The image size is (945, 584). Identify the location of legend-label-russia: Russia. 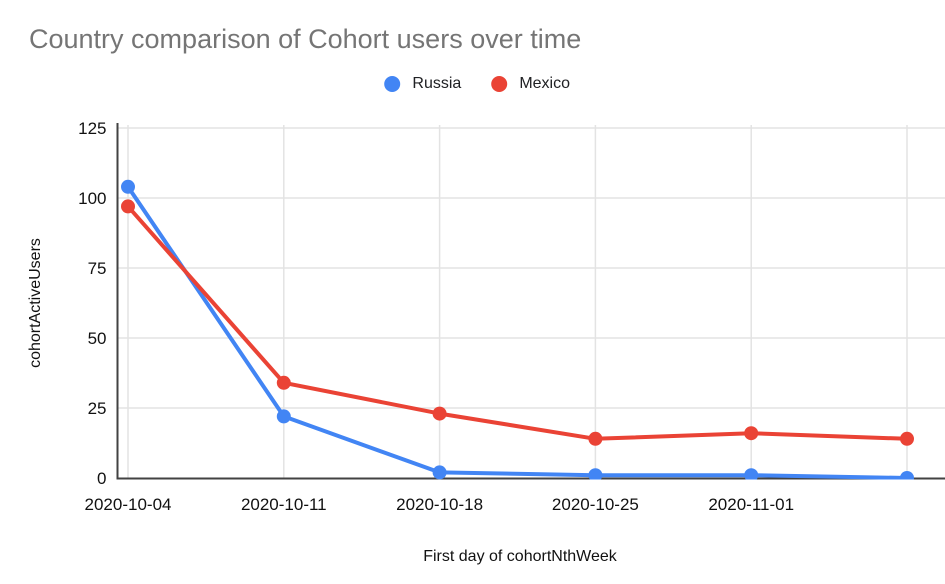
(437, 83).